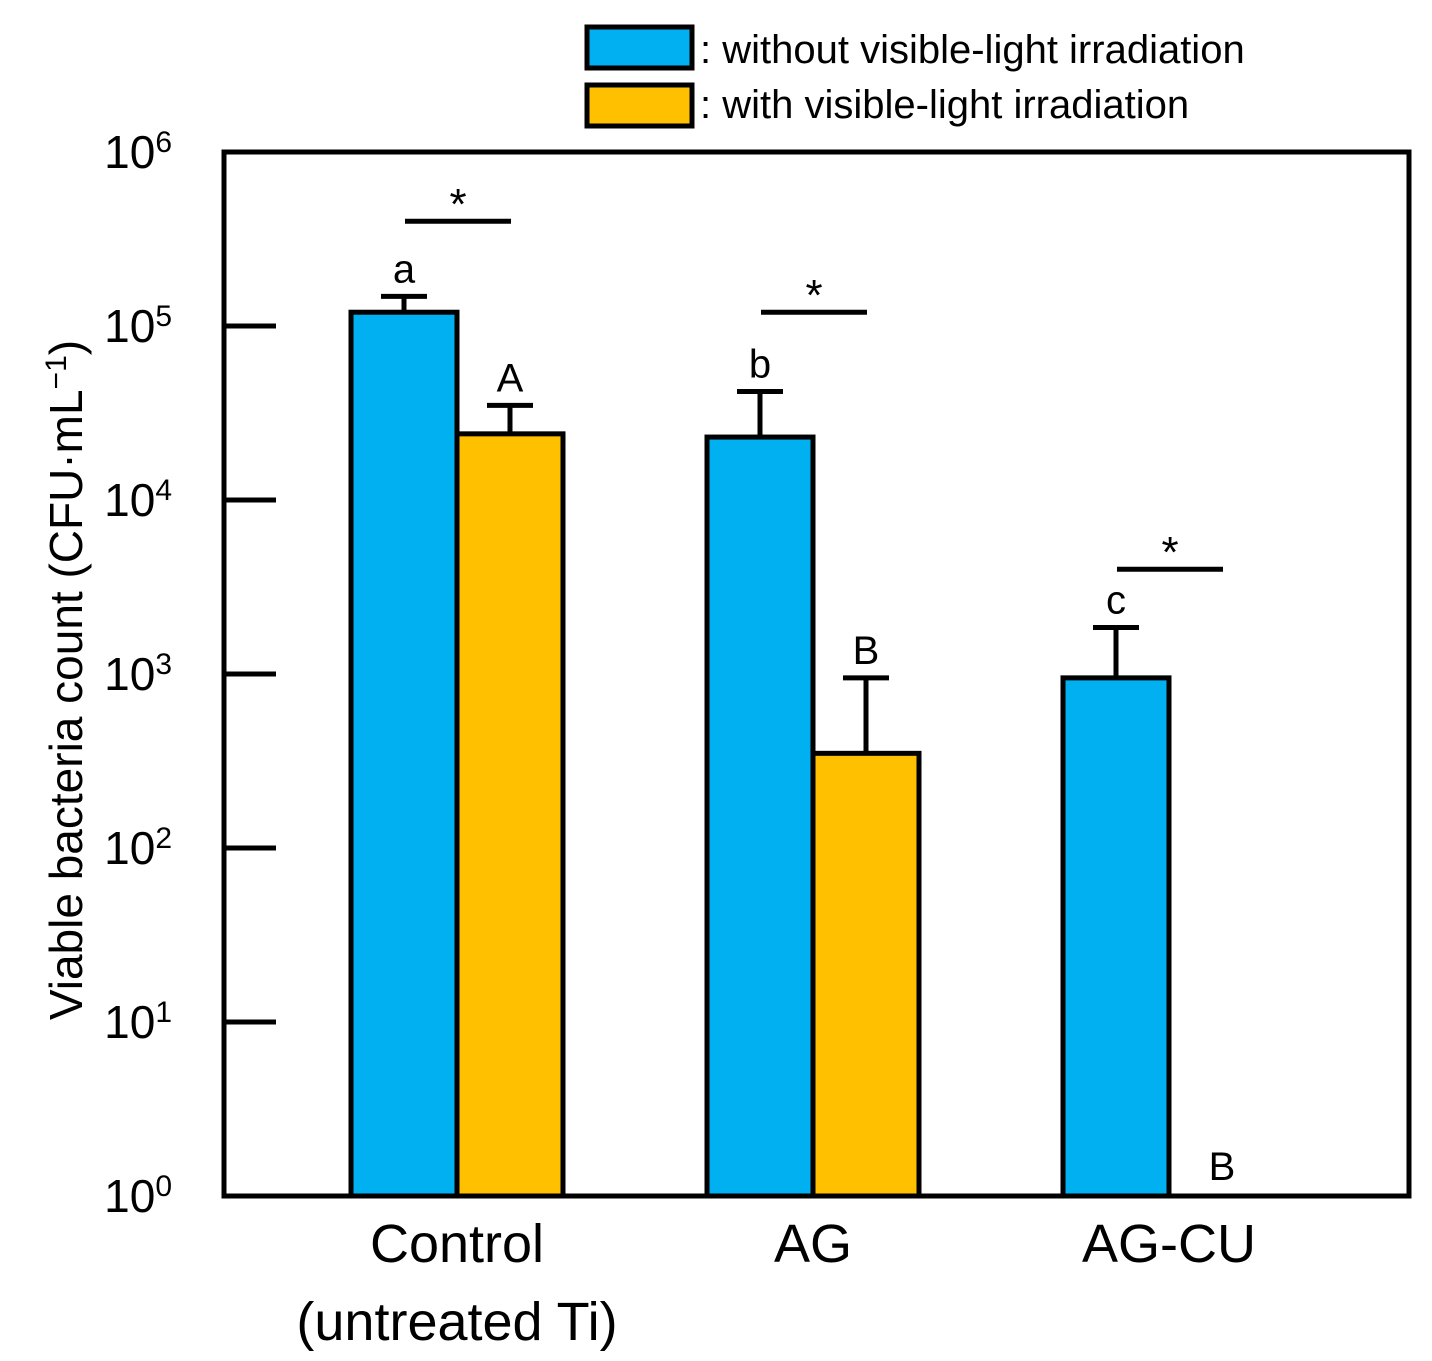  I want to click on y-axis-title-close: ), so click(66, 347).